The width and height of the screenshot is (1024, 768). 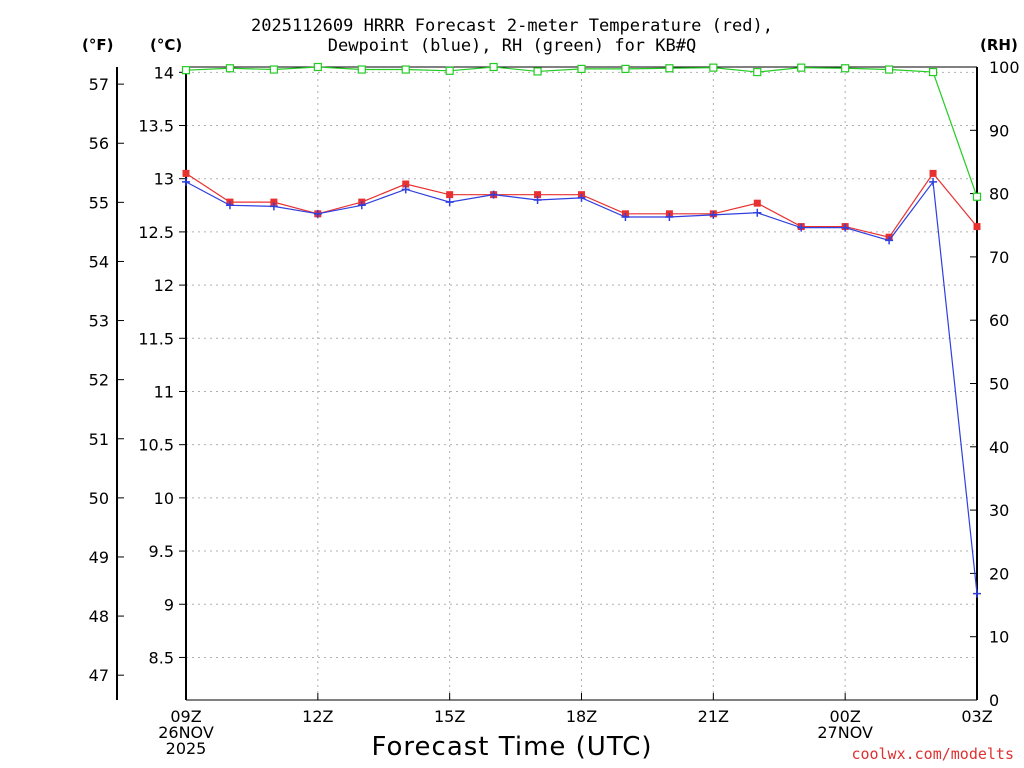 I want to click on fahrenheit-unit-label: (°F), so click(x=98, y=45).